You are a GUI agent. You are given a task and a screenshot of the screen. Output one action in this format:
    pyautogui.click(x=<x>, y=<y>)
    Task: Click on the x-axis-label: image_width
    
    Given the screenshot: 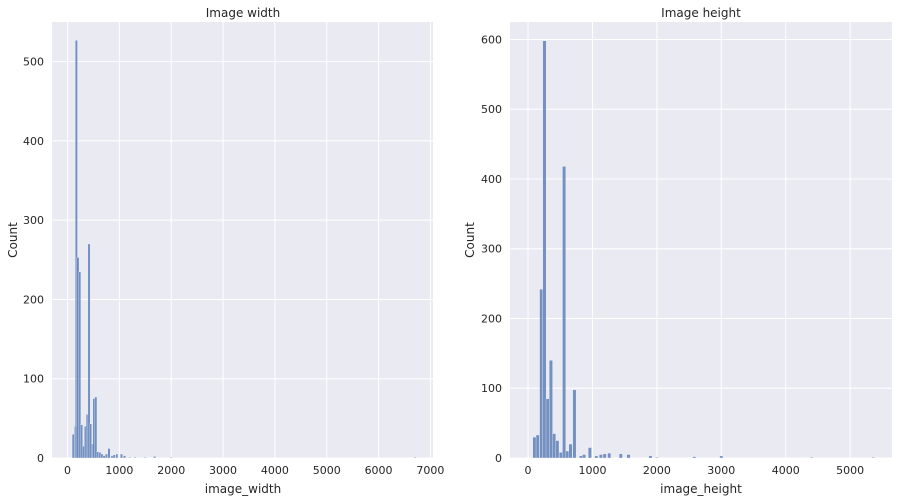 What is the action you would take?
    pyautogui.click(x=243, y=489)
    